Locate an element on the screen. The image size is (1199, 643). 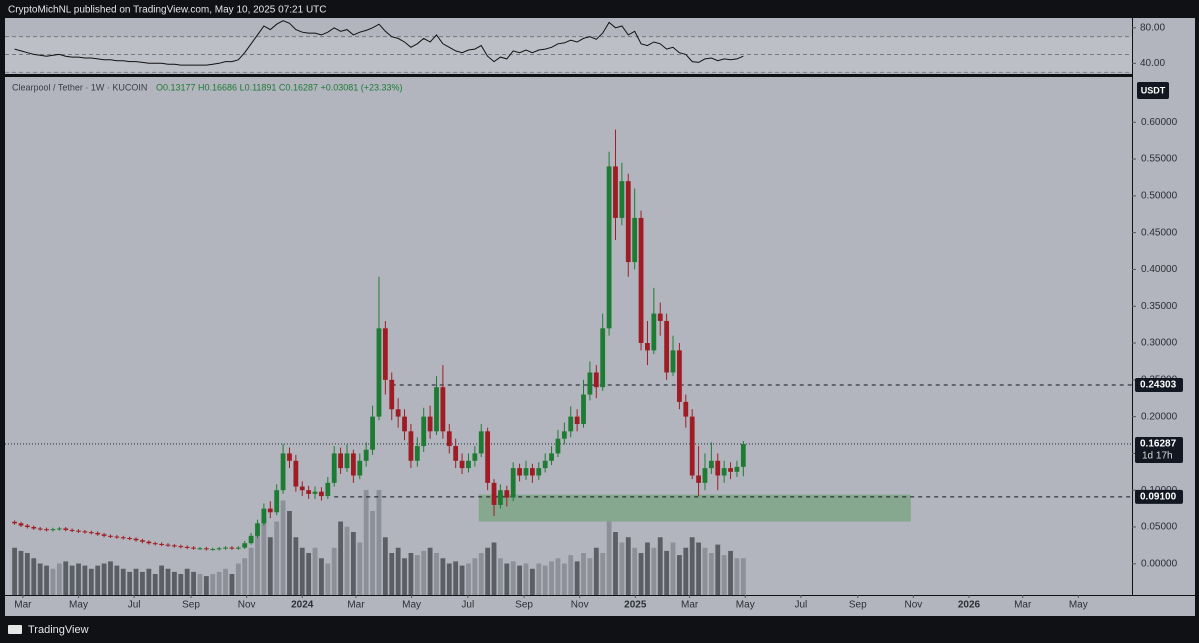
rsi-line is located at coordinates (379, 43).